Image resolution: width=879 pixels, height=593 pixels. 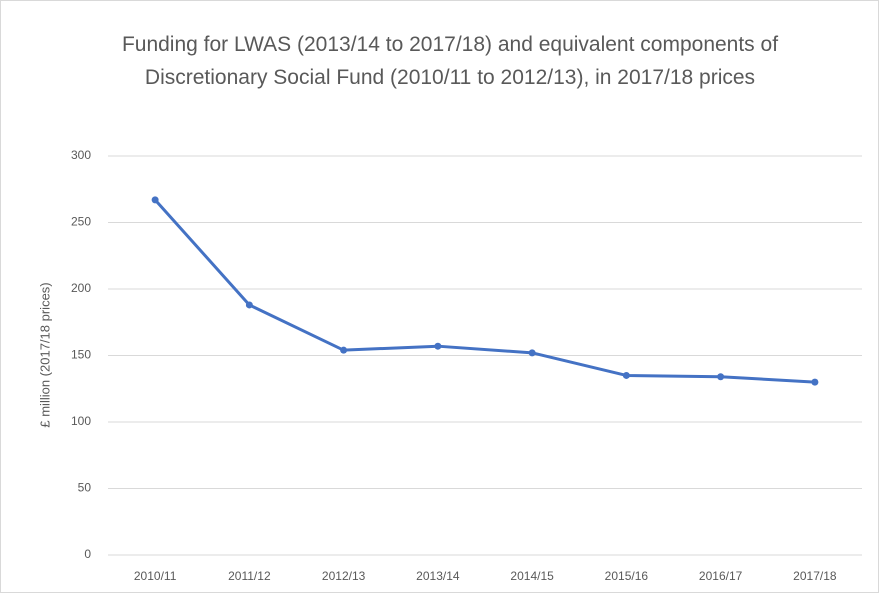 What do you see at coordinates (438, 576) in the screenshot?
I see `x-tick-label: 2013/14` at bounding box center [438, 576].